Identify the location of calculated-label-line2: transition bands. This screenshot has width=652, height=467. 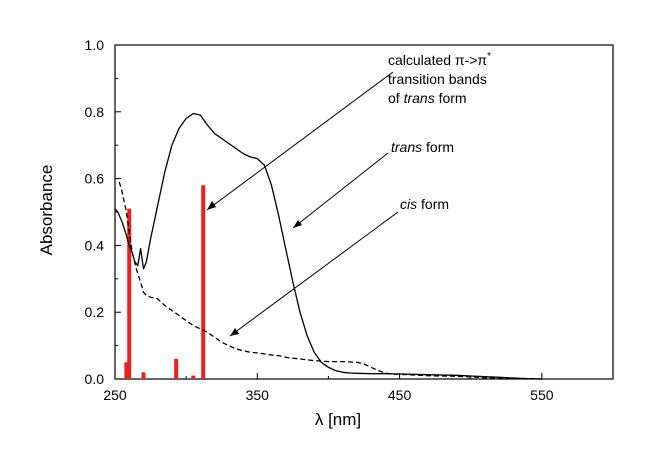
(437, 79).